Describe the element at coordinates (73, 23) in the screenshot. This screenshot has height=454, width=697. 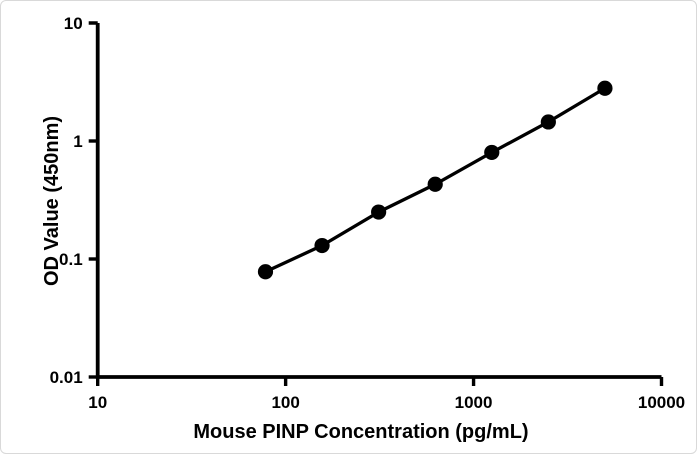
I see `y-tick-label: 10` at that location.